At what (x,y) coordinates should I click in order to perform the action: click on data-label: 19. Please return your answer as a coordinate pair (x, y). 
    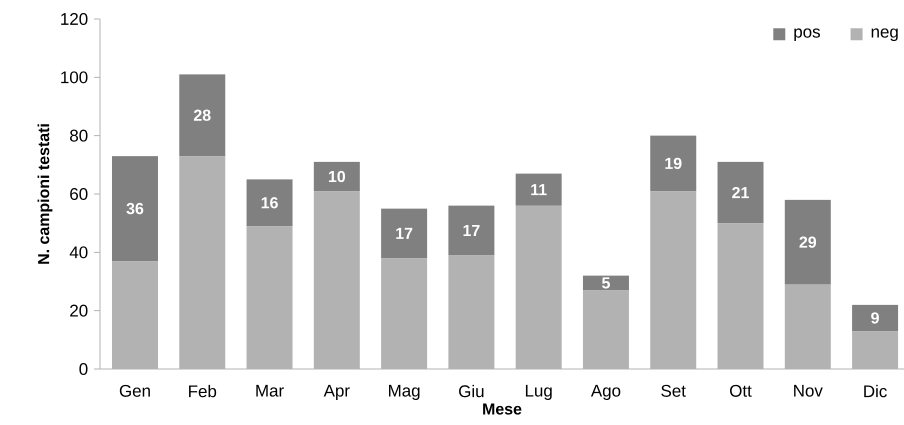
    Looking at the image, I should click on (673, 164).